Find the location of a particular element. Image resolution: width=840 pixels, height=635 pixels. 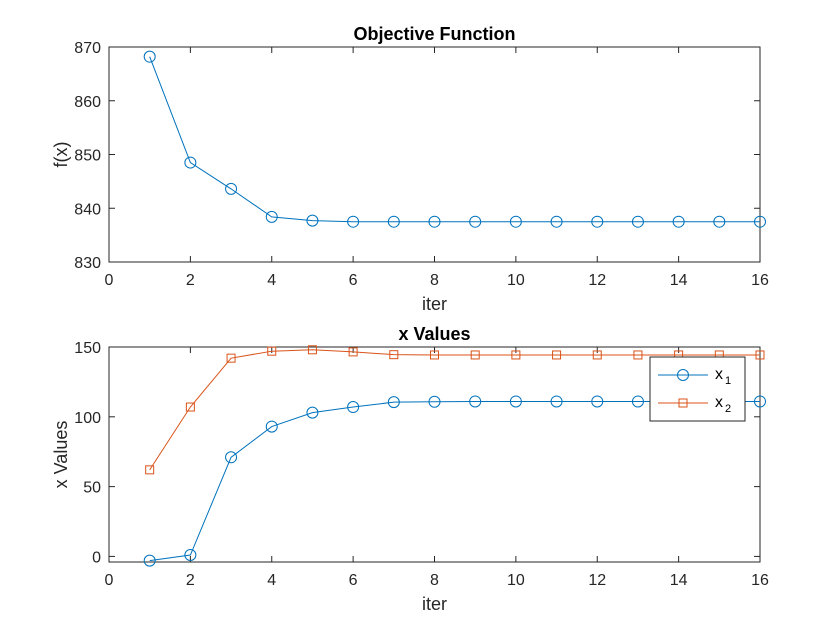

y-tick-label: 860 is located at coordinates (87, 102).